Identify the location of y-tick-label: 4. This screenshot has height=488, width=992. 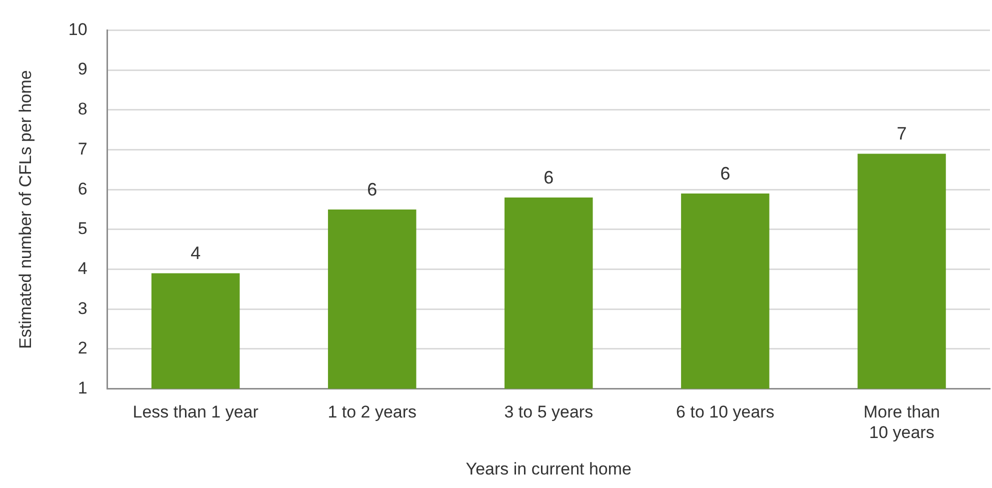
(83, 268).